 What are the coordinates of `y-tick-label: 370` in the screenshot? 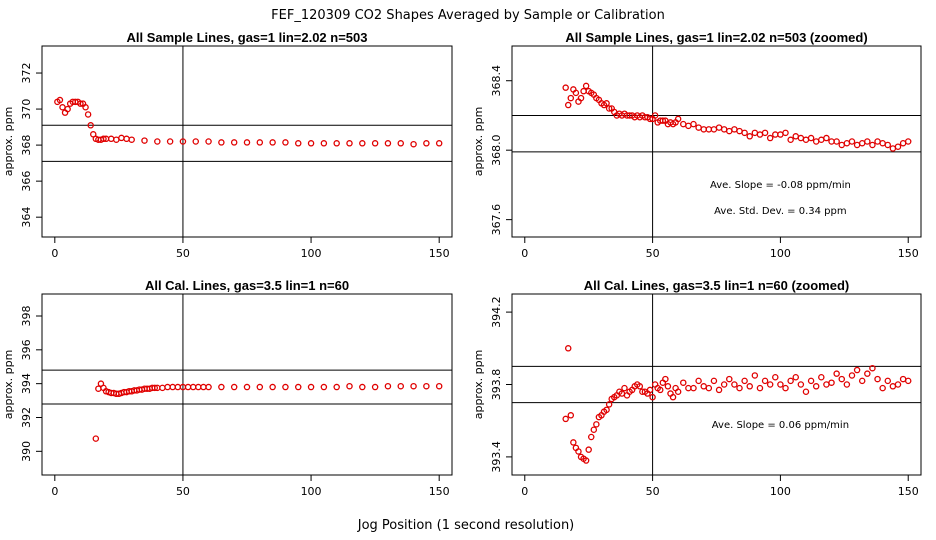 It's located at (26, 109).